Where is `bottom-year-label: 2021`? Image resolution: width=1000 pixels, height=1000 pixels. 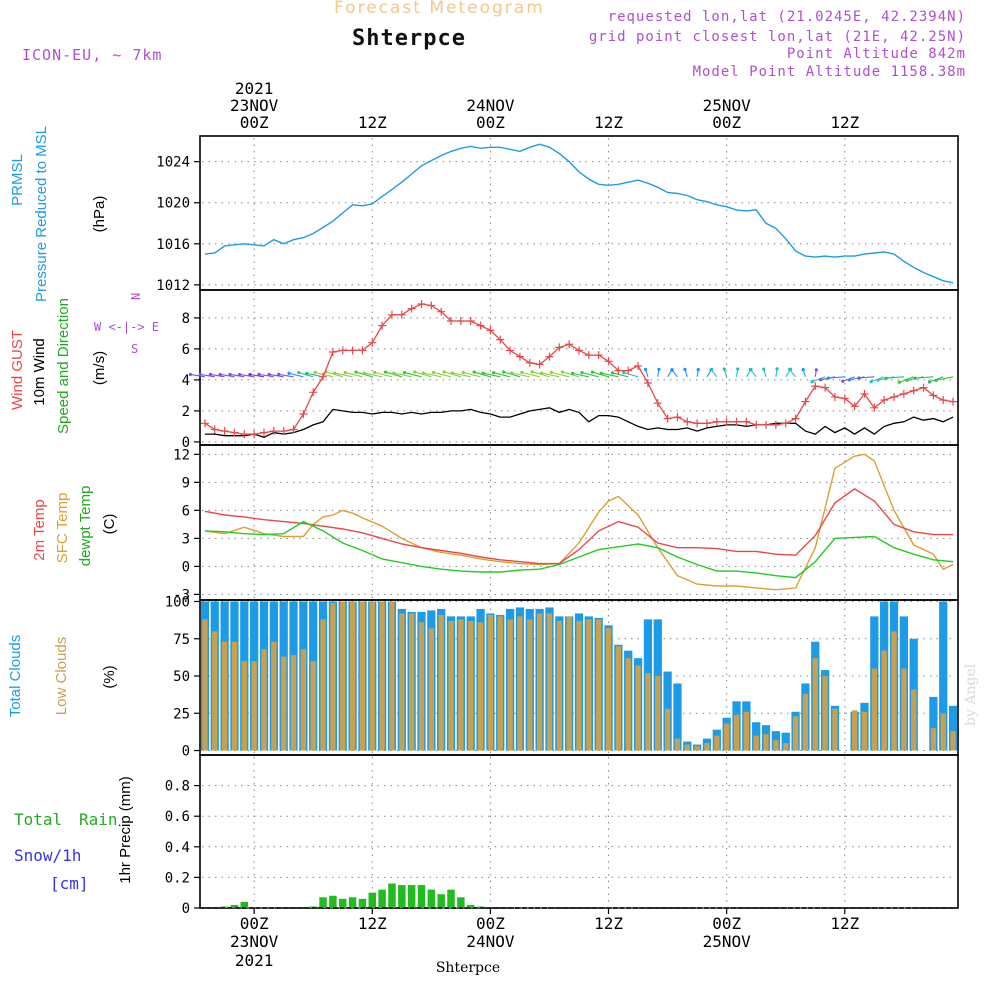
bottom-year-label: 2021 is located at coordinates (254, 960).